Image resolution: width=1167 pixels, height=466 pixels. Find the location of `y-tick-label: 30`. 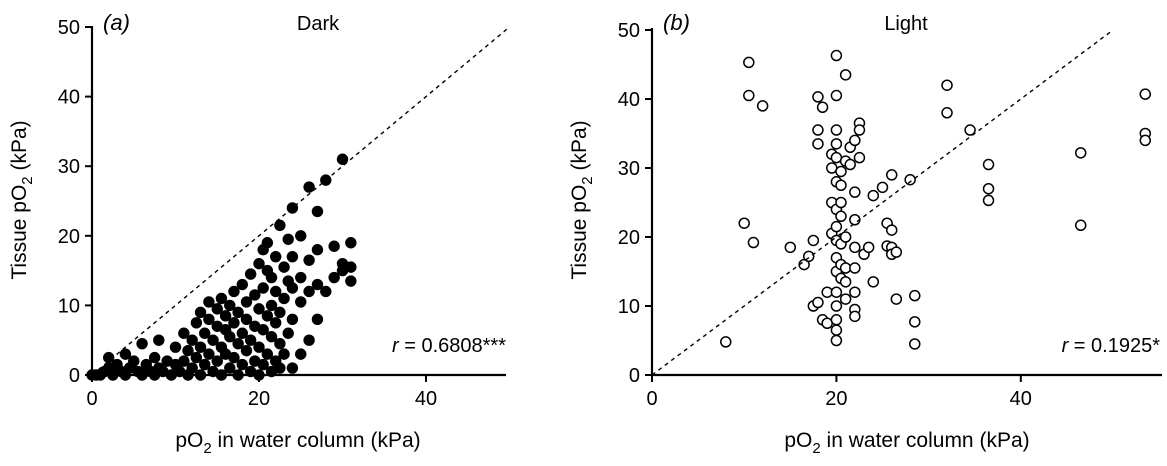

y-tick-label: 30 is located at coordinates (69, 167).